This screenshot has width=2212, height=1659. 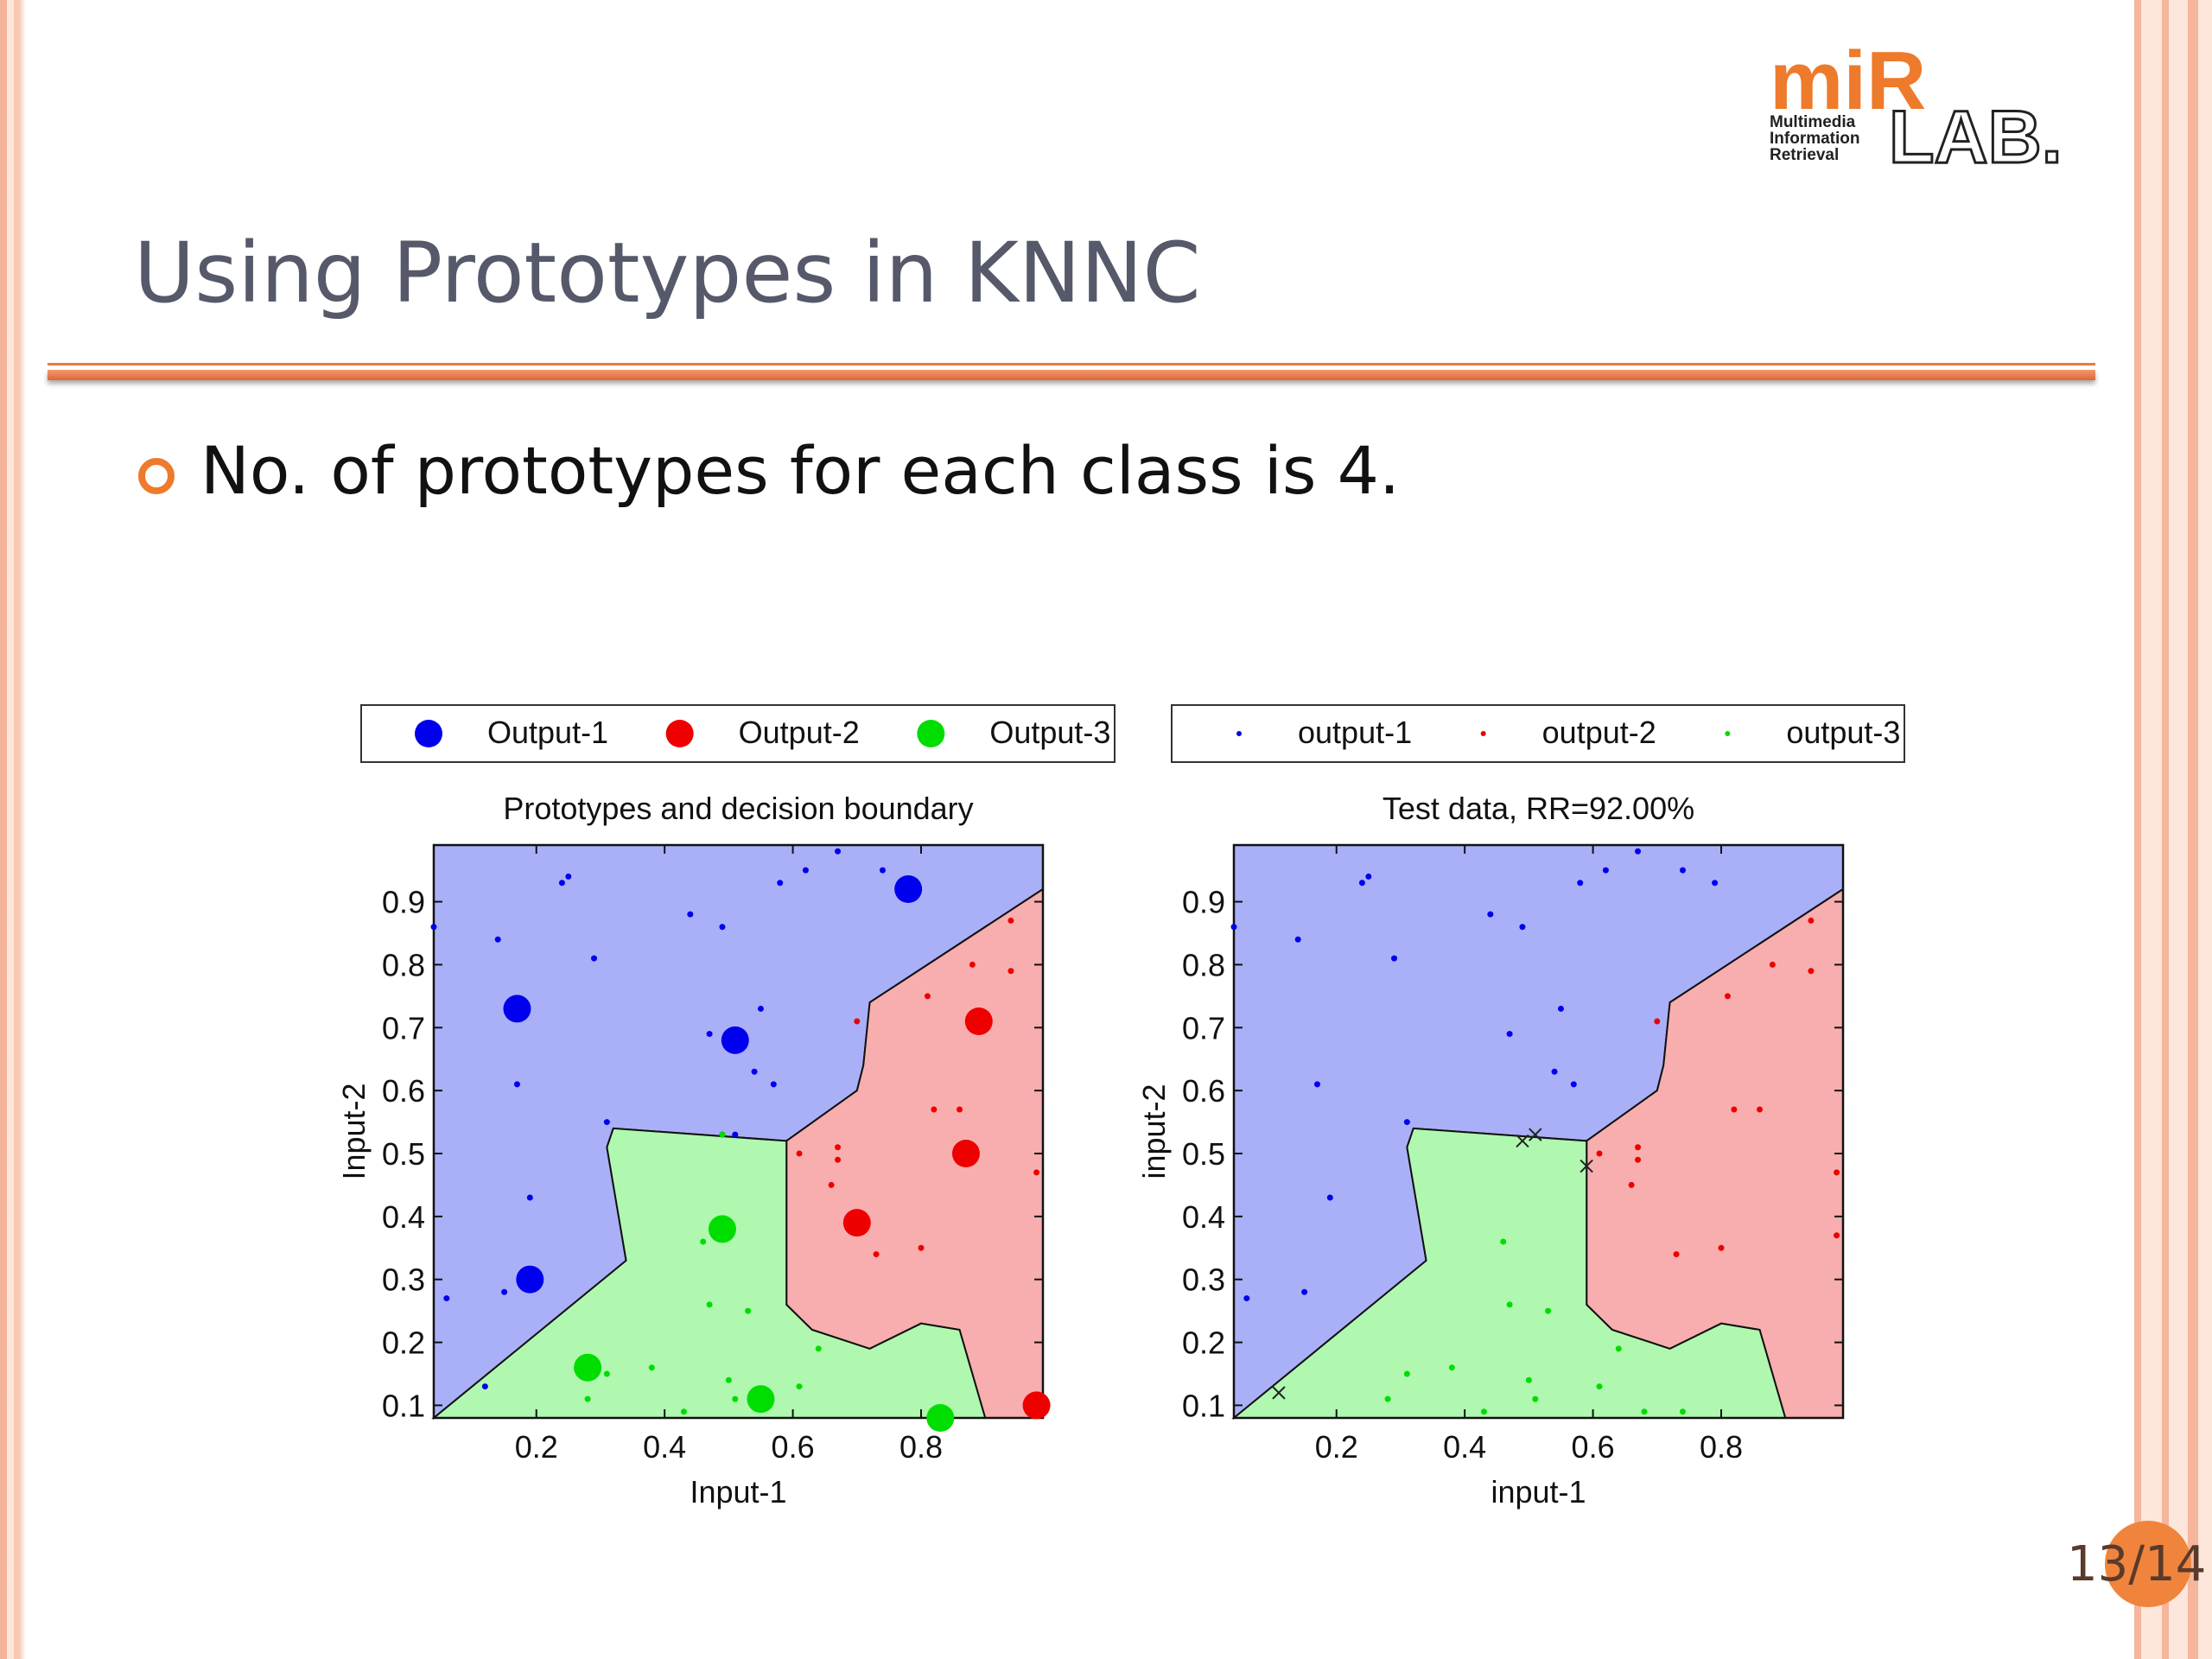 What do you see at coordinates (536, 1447) in the screenshot?
I see `x-tick-label: 0.2` at bounding box center [536, 1447].